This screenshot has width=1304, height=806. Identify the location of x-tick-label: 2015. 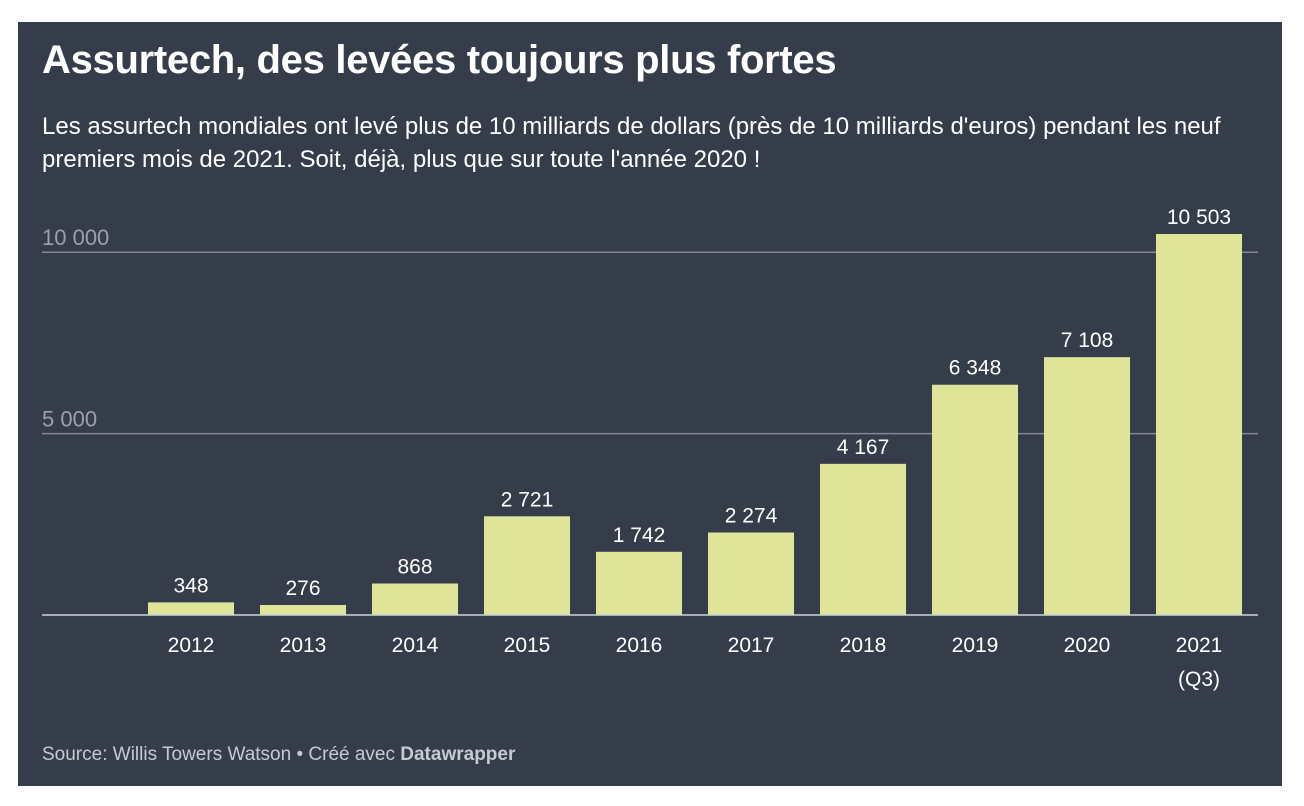
(527, 645).